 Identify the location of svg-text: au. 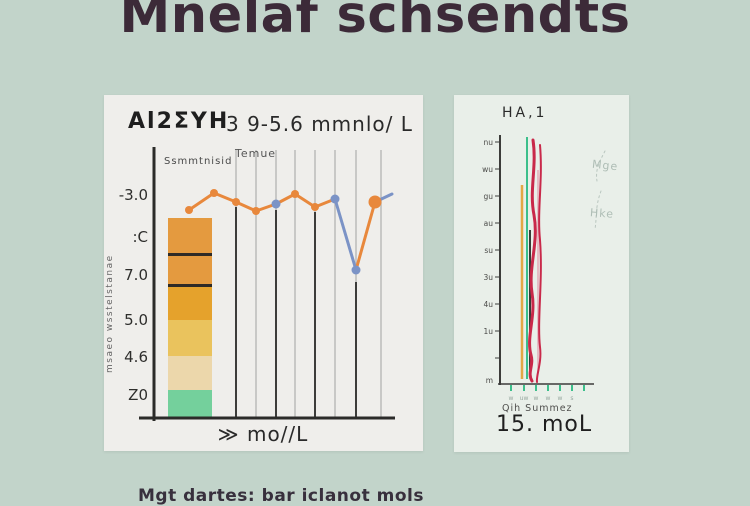
(489, 223).